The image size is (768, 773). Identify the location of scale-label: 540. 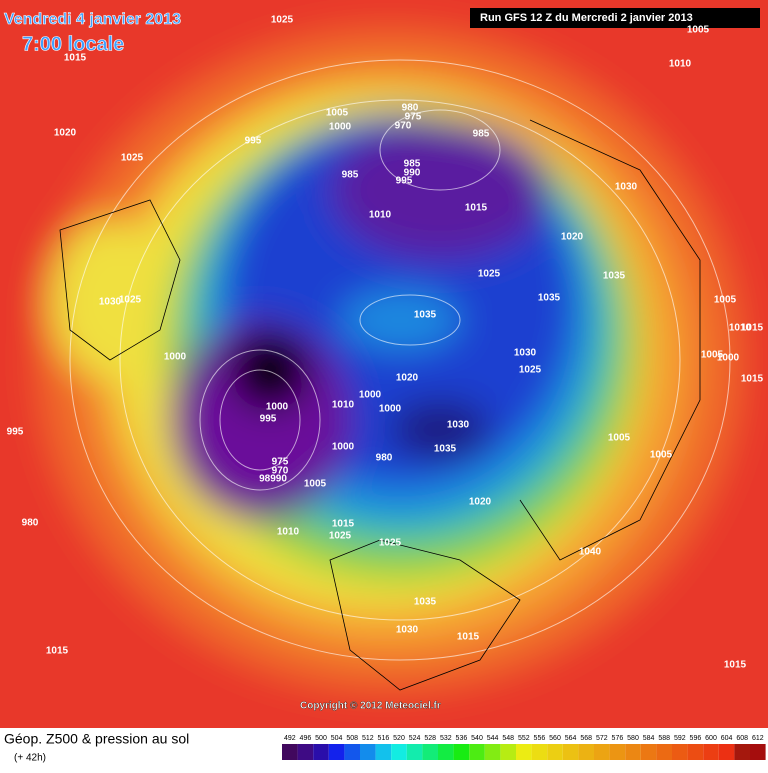
(477, 738).